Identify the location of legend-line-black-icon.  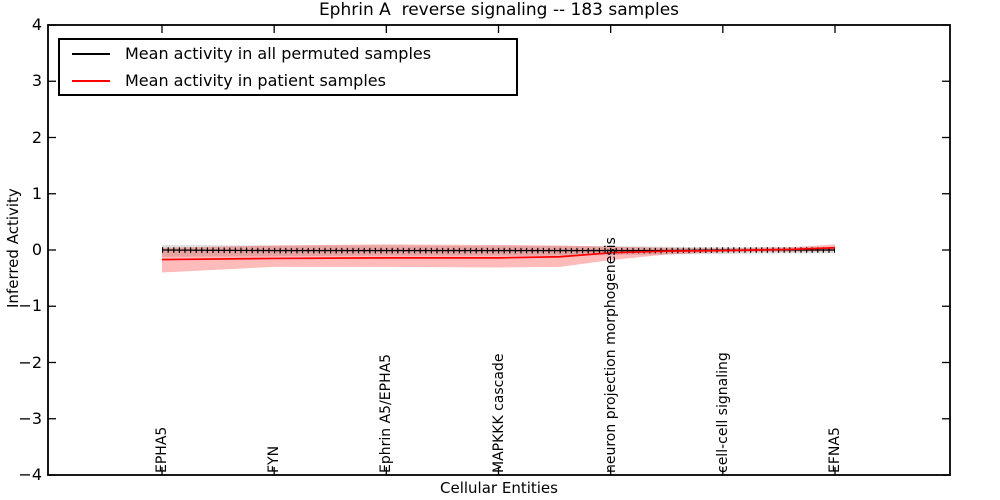
(91, 53).